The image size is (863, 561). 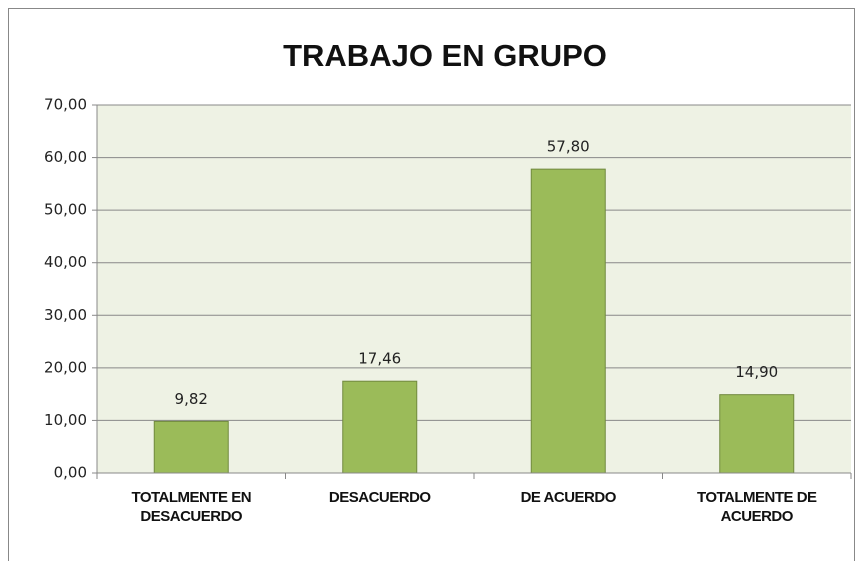 What do you see at coordinates (65, 105) in the screenshot?
I see `y-tick-label: 70,00` at bounding box center [65, 105].